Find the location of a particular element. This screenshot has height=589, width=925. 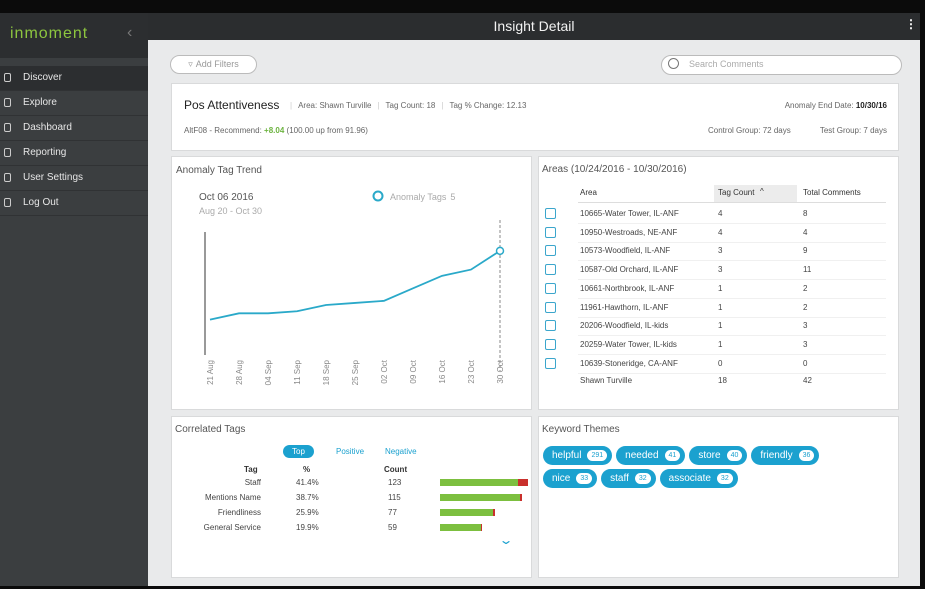

table-cell: 0 is located at coordinates (805, 363).